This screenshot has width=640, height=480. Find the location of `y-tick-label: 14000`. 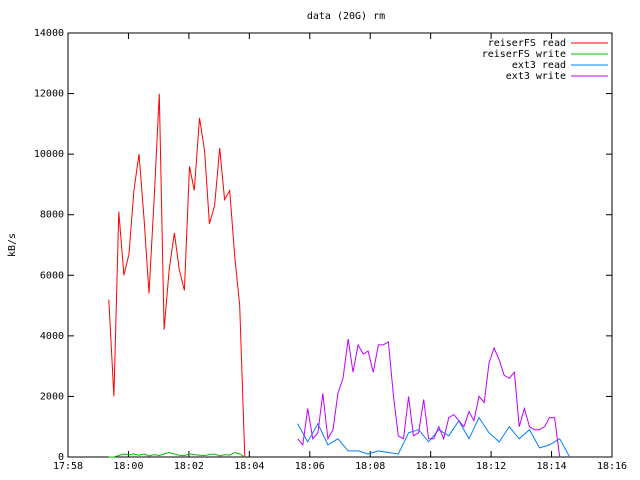

y-tick-label: 14000 is located at coordinates (49, 33).